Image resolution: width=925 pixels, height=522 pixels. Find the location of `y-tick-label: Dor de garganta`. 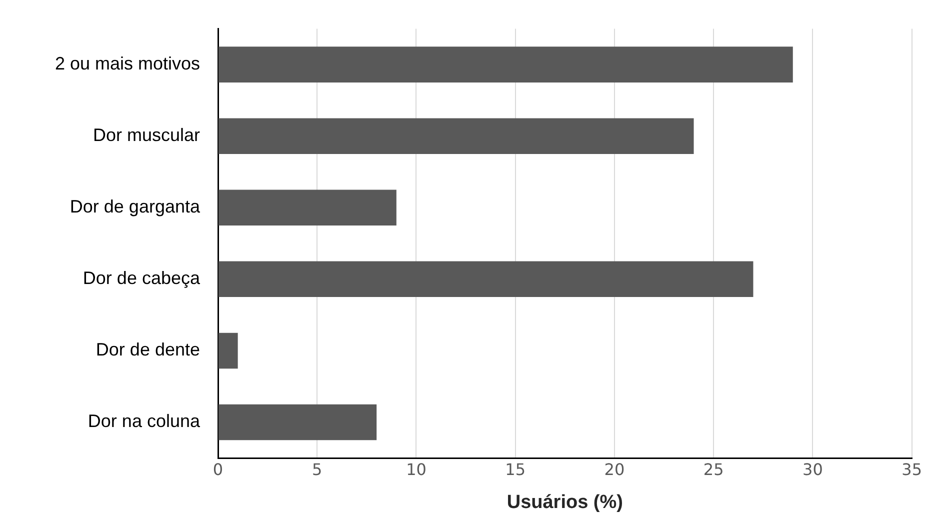

y-tick-label: Dor de garganta is located at coordinates (135, 206).